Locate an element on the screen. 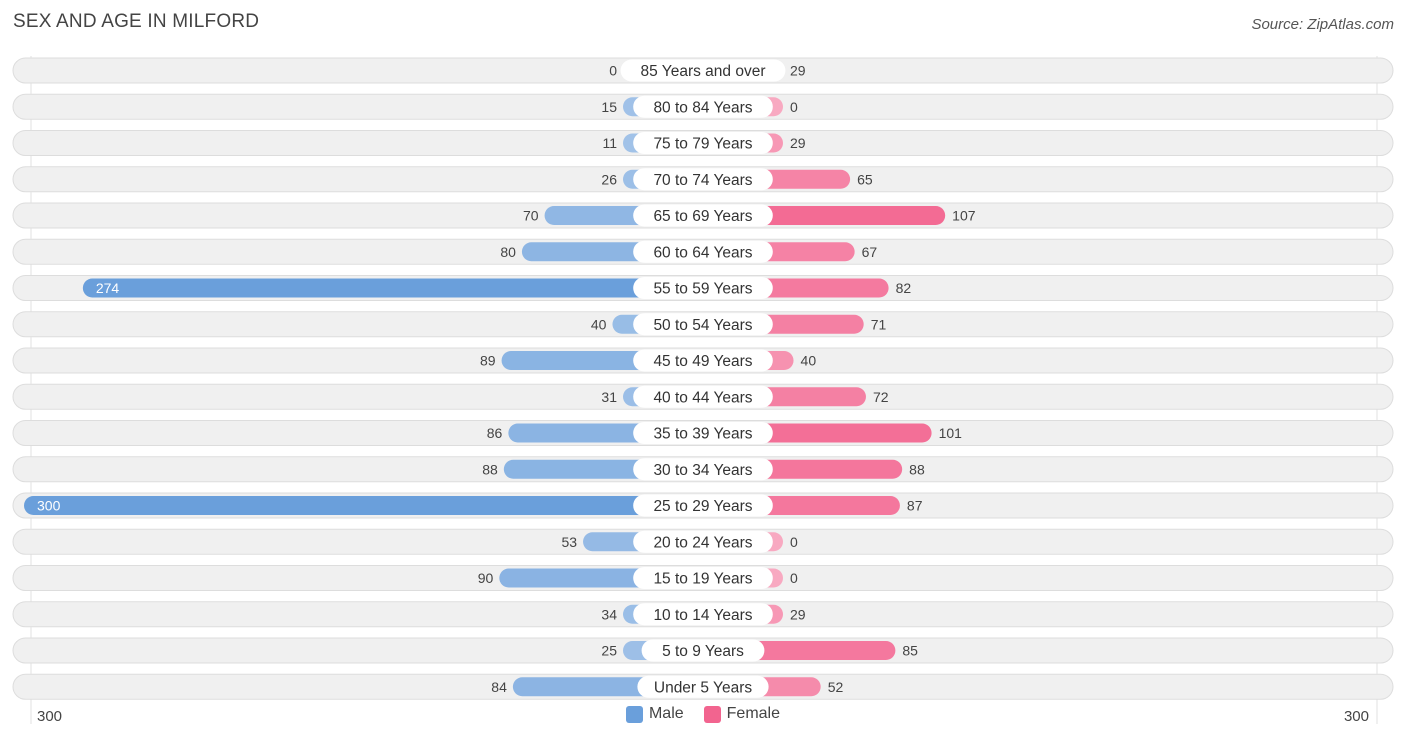  value-label-female: 85 is located at coordinates (910, 651).